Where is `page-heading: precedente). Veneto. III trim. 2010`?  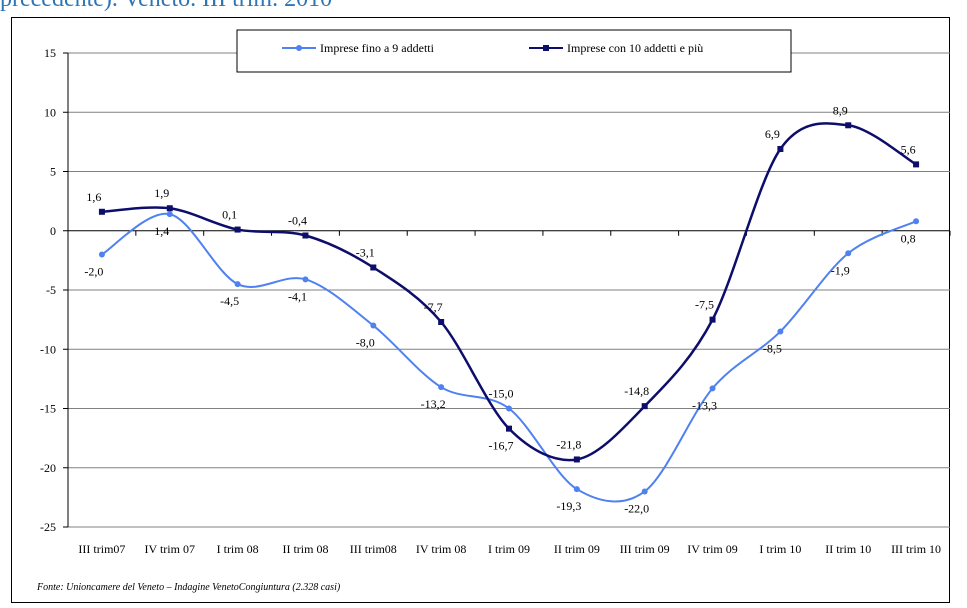 page-heading: precedente). Veneto. III trim. 2010 is located at coordinates (166, 6).